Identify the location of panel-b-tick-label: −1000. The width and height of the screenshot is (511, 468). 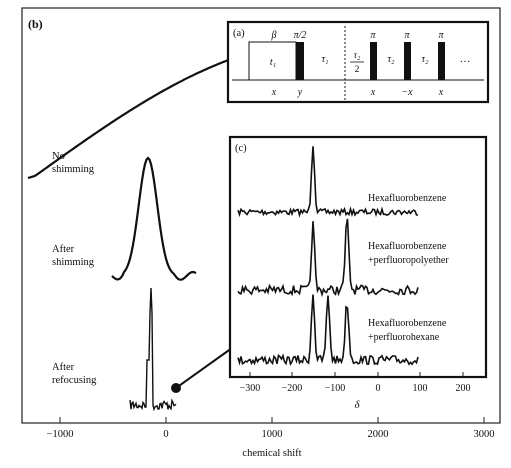
(60, 434).